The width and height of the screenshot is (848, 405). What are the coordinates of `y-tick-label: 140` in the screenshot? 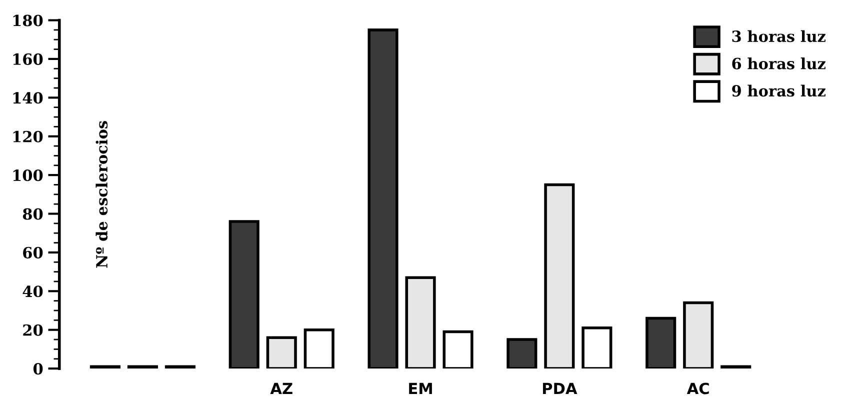 It's located at (28, 98).